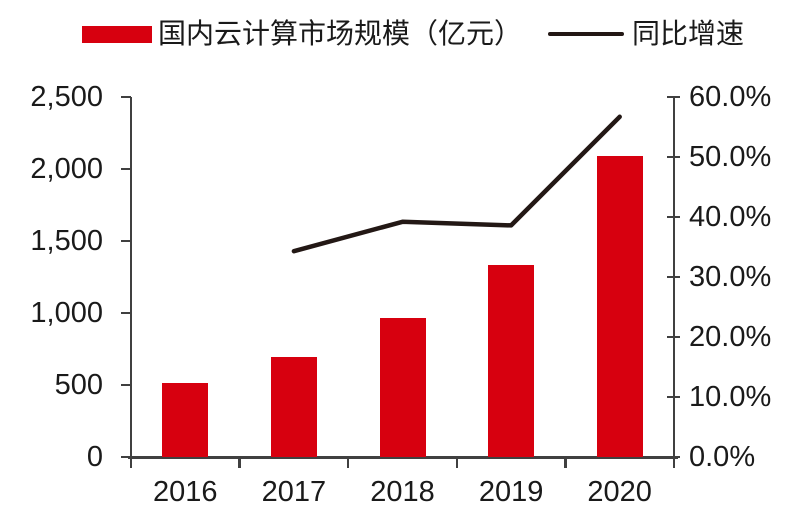 The width and height of the screenshot is (800, 515). What do you see at coordinates (403, 457) in the screenshot?
I see `x-axis-line` at bounding box center [403, 457].